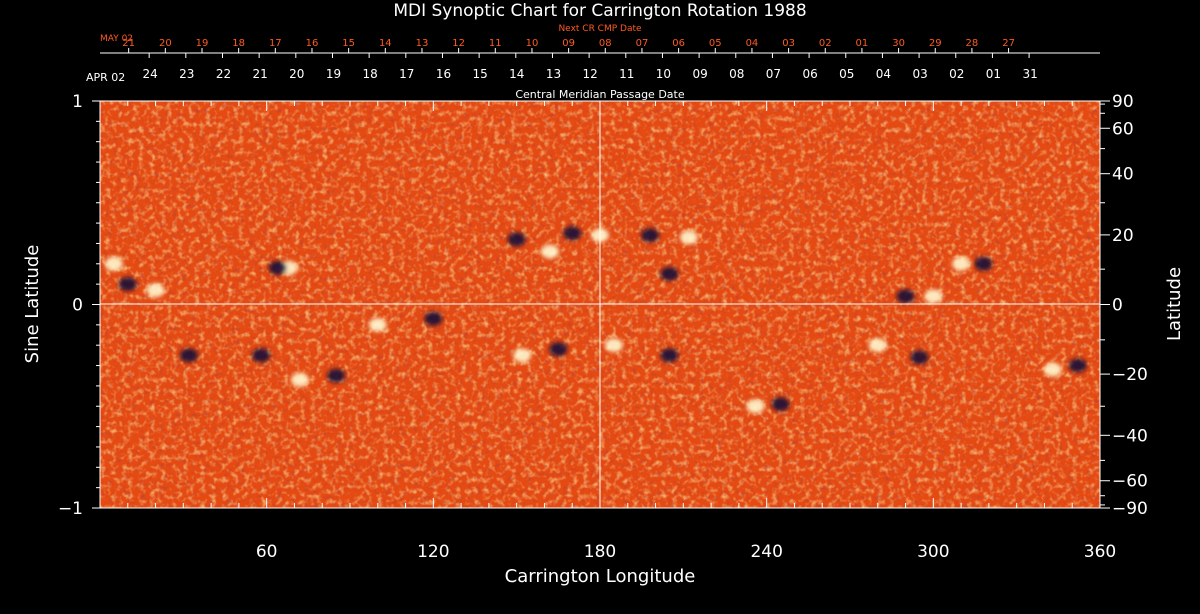 The height and width of the screenshot is (614, 1200). Describe the element at coordinates (1130, 482) in the screenshot. I see `y-right-tick-label: −60` at that location.